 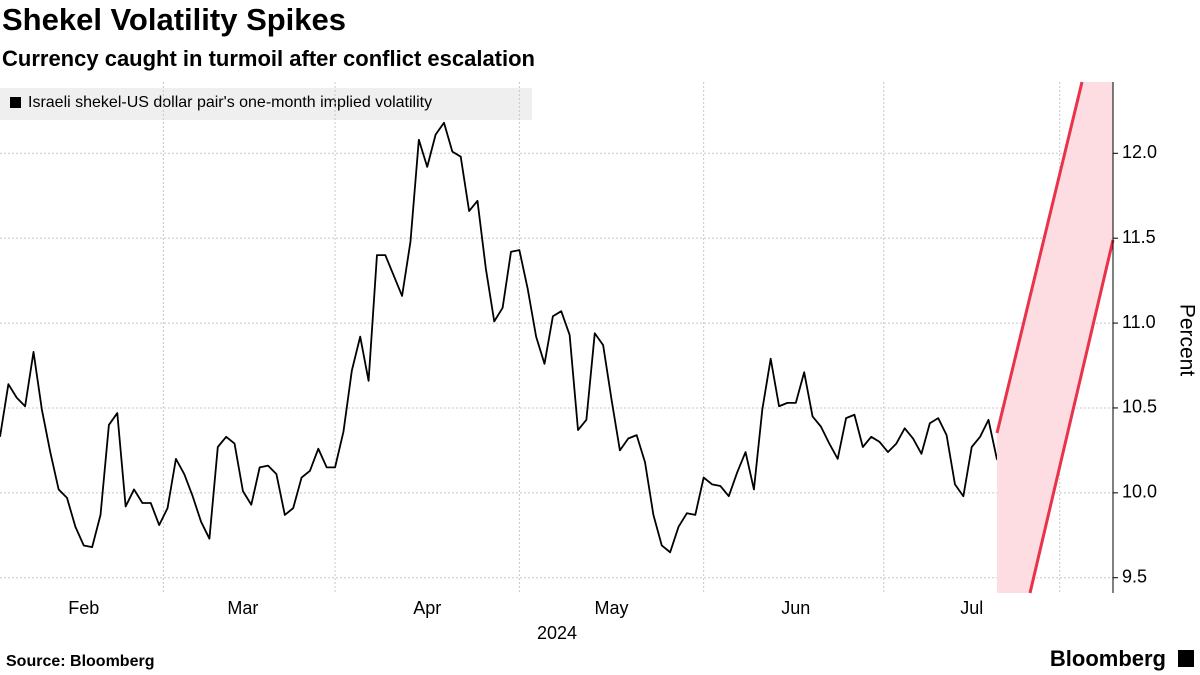 I want to click on logo: Bloomberg, so click(x=1108, y=658).